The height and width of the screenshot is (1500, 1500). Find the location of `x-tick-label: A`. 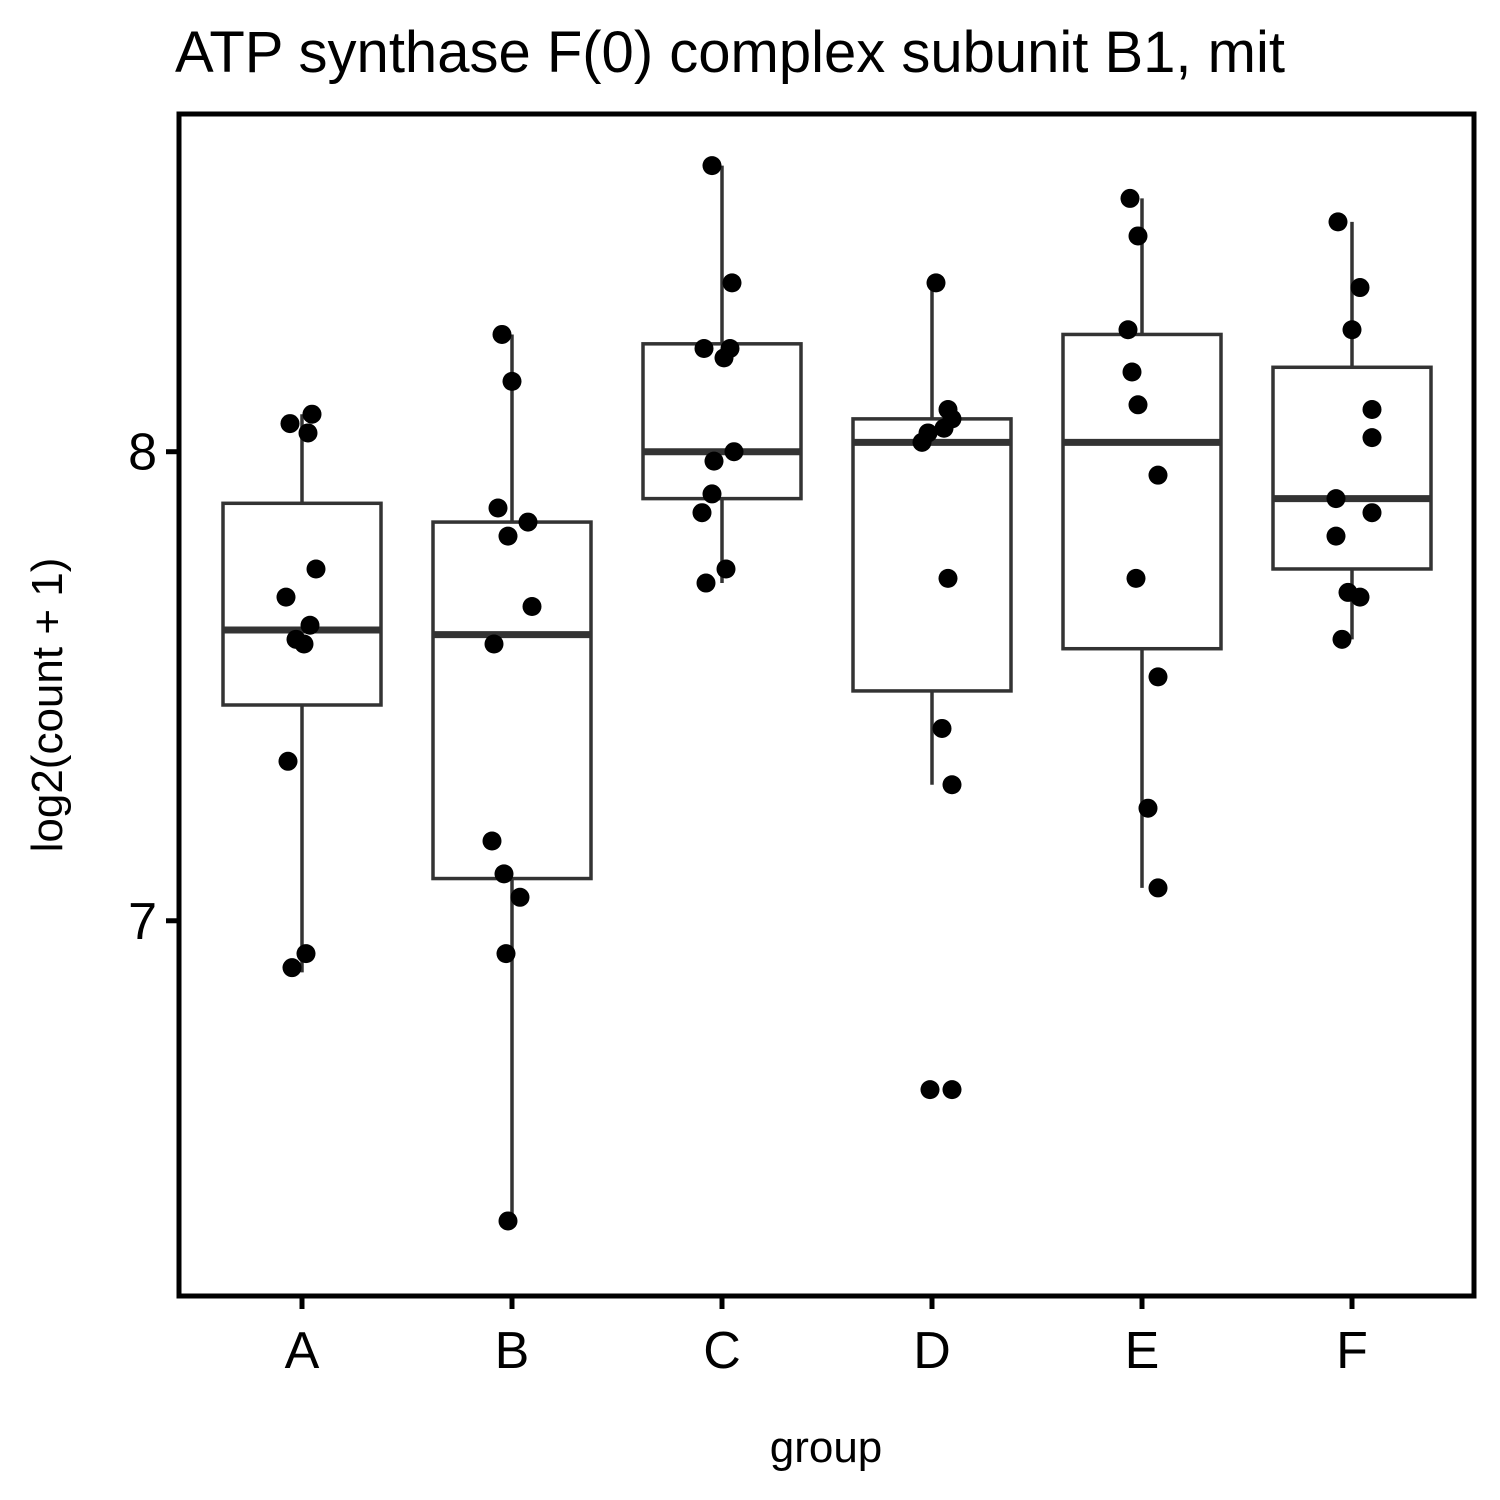

x-tick-label: A is located at coordinates (302, 1351).